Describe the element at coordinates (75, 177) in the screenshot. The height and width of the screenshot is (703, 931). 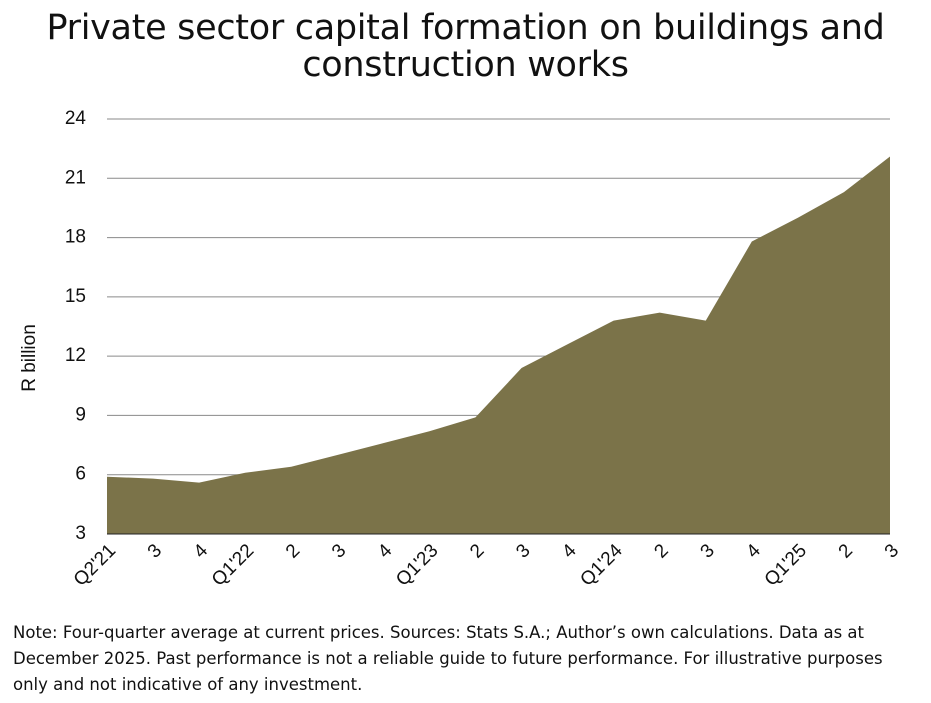
I see `y-tick-label: 21` at that location.